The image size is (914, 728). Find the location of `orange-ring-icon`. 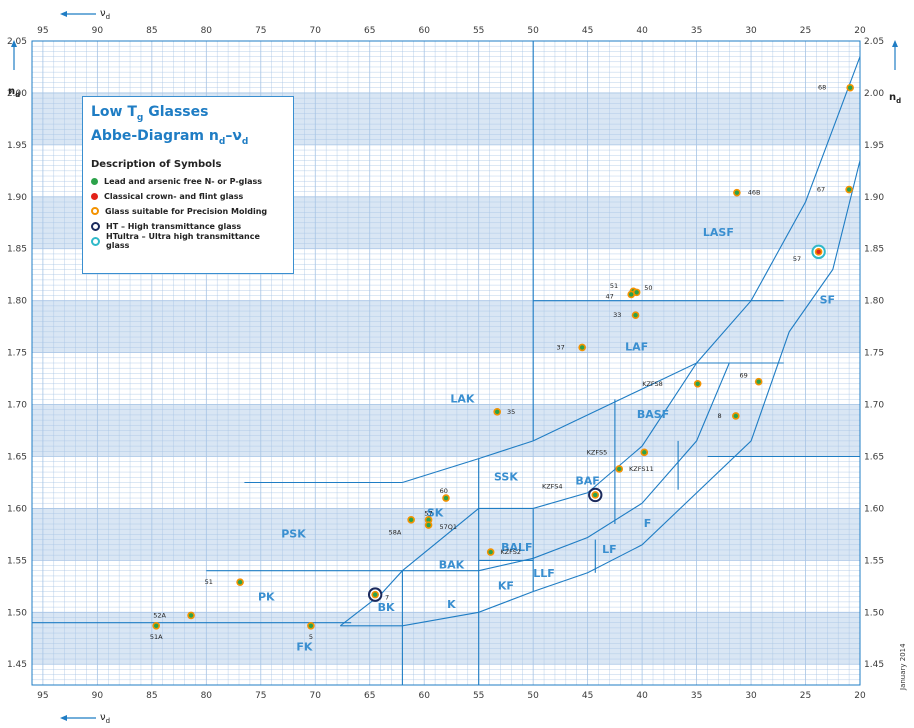

orange-ring-icon is located at coordinates (95, 211).